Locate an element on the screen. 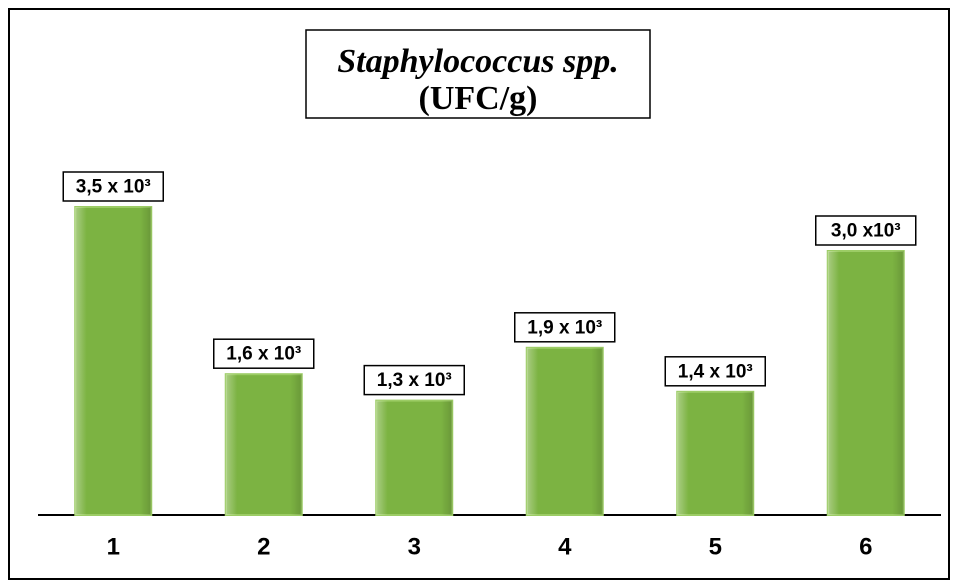 This screenshot has height=581, width=958. value-label: 3,5 x 10³ is located at coordinates (113, 187).